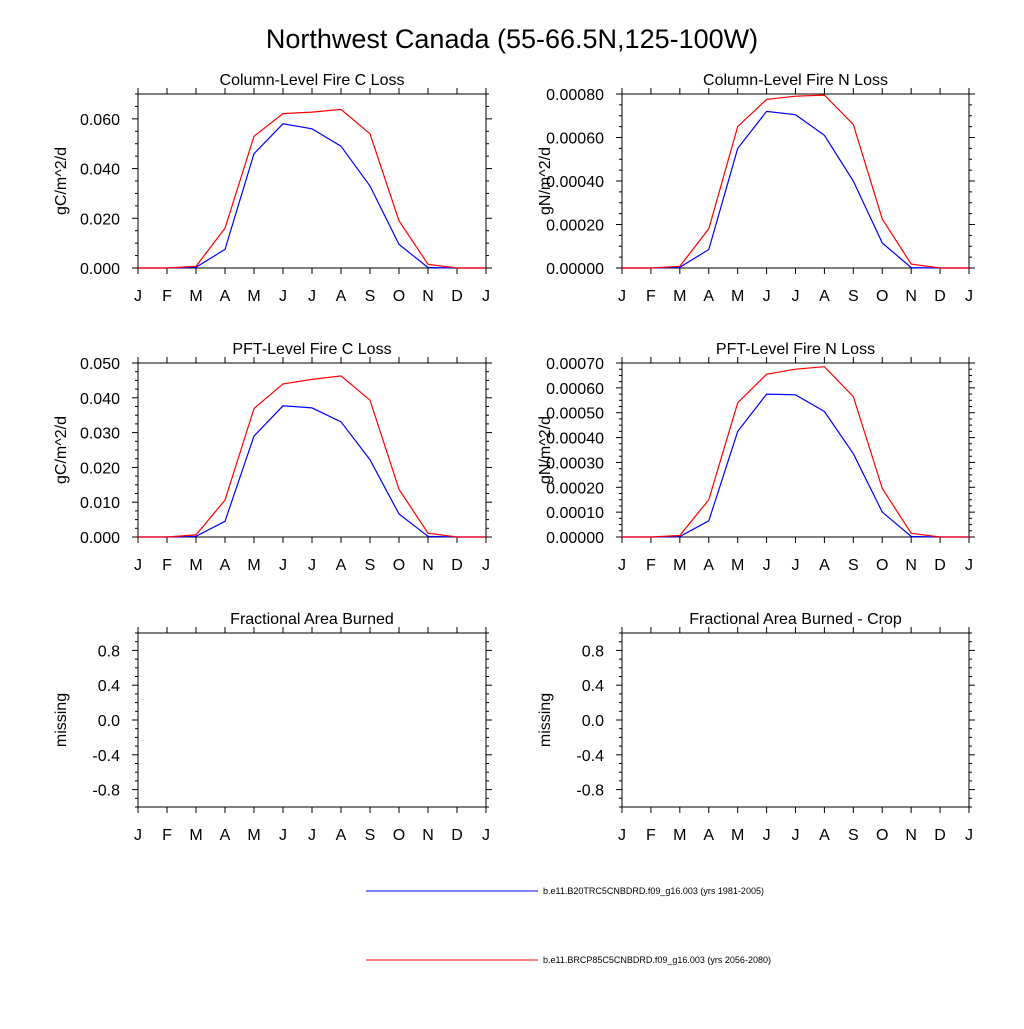  Describe the element at coordinates (61, 720) in the screenshot. I see `y-axis-label: missing` at that location.